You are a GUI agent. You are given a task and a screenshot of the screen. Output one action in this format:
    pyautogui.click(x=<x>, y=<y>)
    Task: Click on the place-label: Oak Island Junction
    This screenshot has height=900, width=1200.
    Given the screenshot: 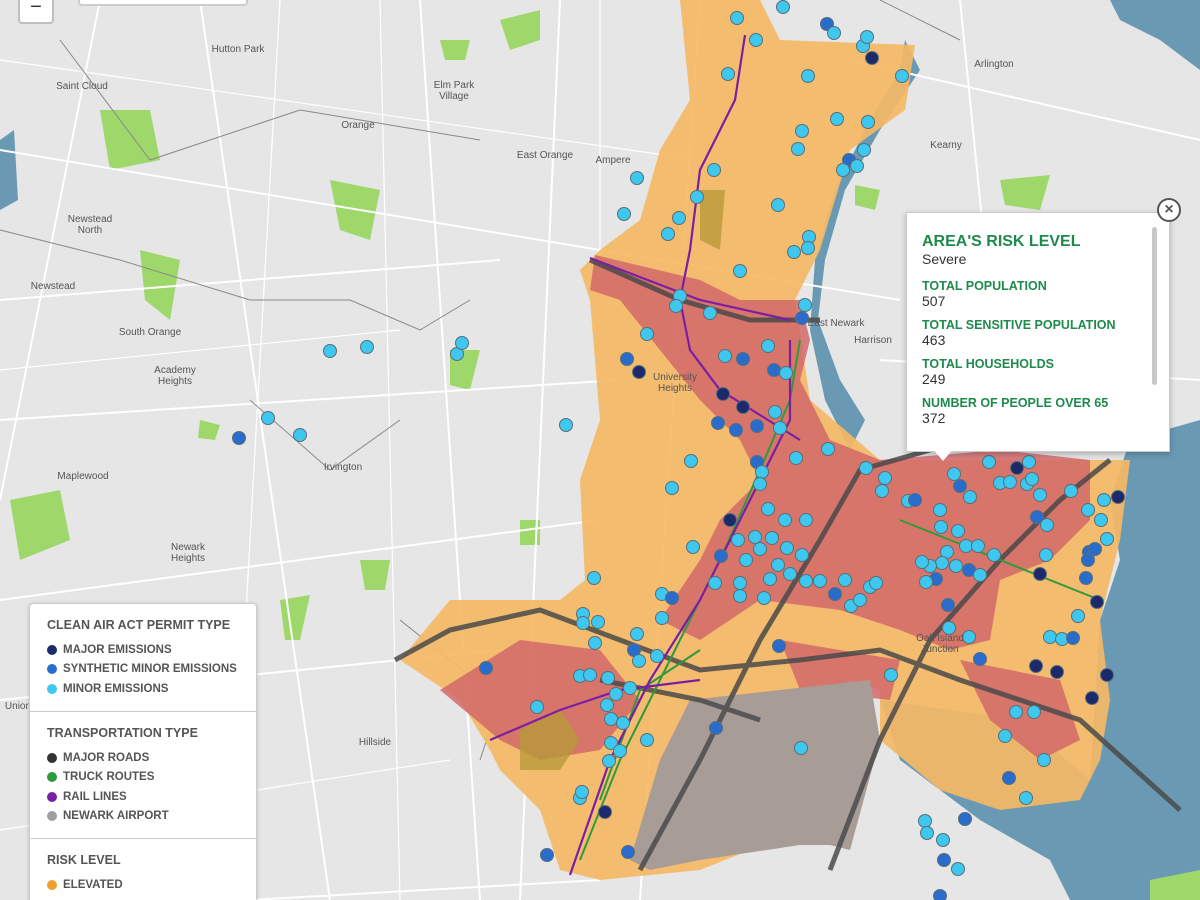 What is the action you would take?
    pyautogui.click(x=940, y=644)
    